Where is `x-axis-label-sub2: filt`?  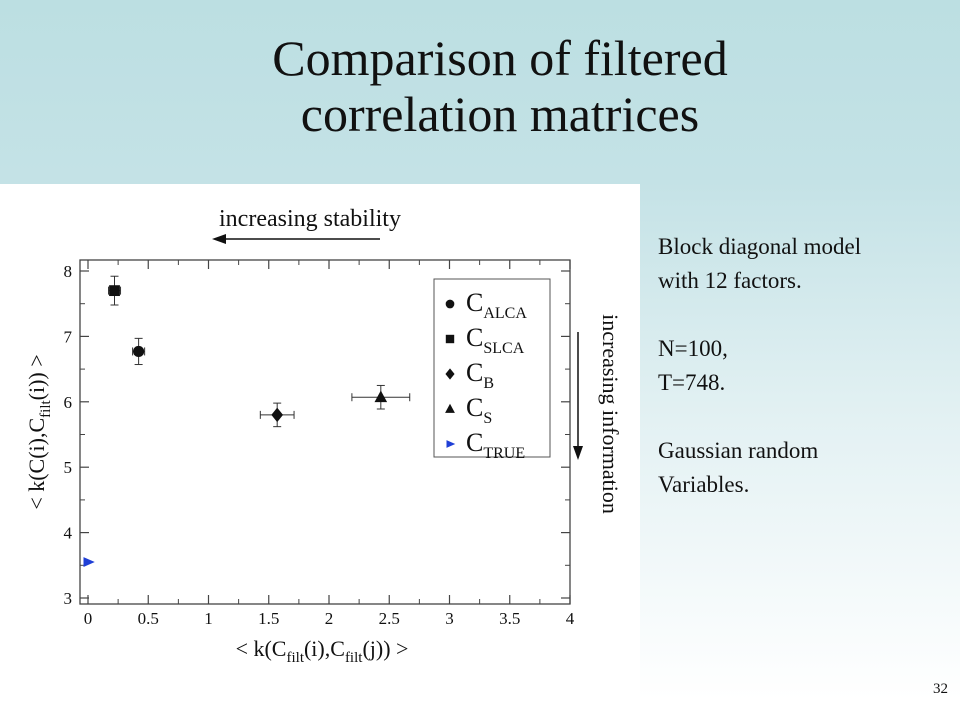 x-axis-label-sub2: filt is located at coordinates (354, 658).